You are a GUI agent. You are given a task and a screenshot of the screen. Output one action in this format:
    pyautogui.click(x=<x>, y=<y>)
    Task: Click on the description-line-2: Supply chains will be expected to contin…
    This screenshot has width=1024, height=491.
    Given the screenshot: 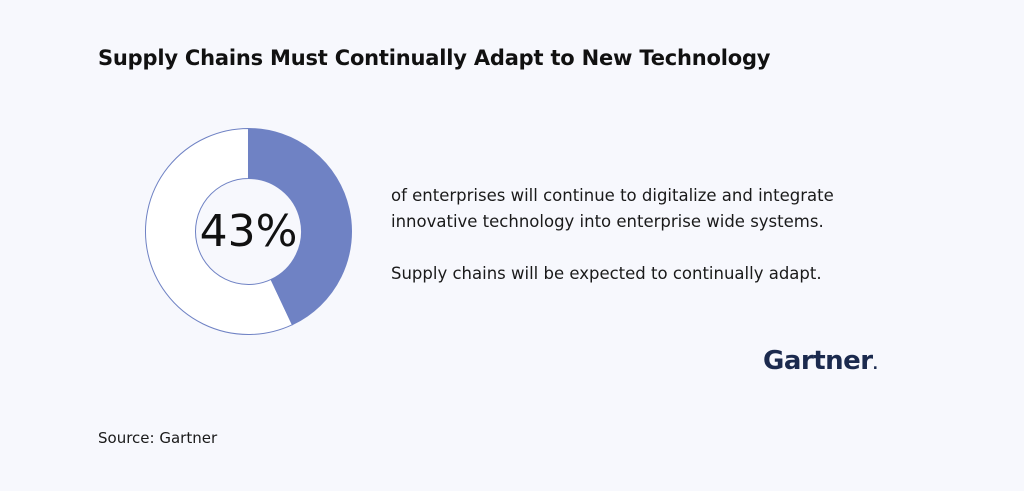 What is the action you would take?
    pyautogui.click(x=606, y=273)
    